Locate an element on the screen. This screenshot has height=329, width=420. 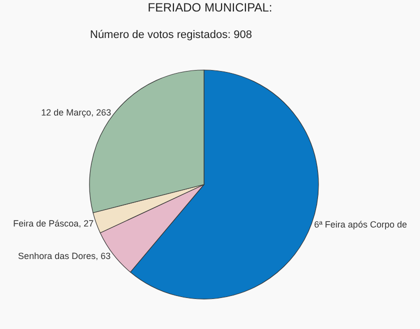
slice-label: Feira de Páscoa, 27 is located at coordinates (53, 223).